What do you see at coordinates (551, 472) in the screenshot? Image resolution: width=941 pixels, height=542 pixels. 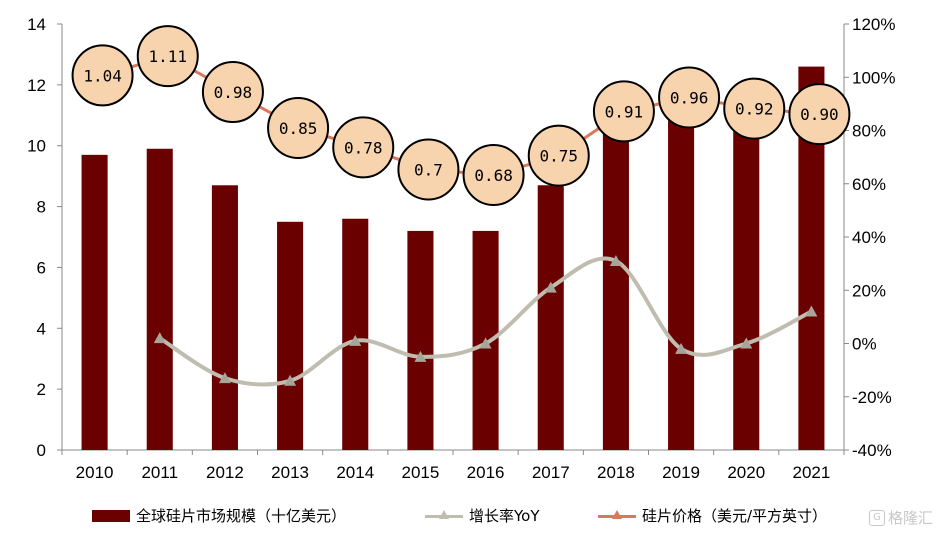 I see `x-tick-label: 2017` at bounding box center [551, 472].